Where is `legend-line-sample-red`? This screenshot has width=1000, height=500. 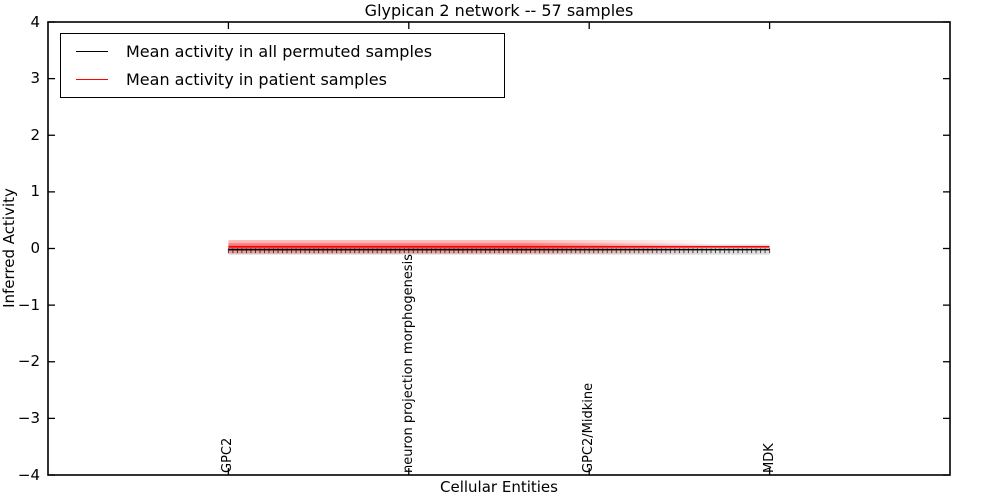
legend-line-sample-red is located at coordinates (92, 79).